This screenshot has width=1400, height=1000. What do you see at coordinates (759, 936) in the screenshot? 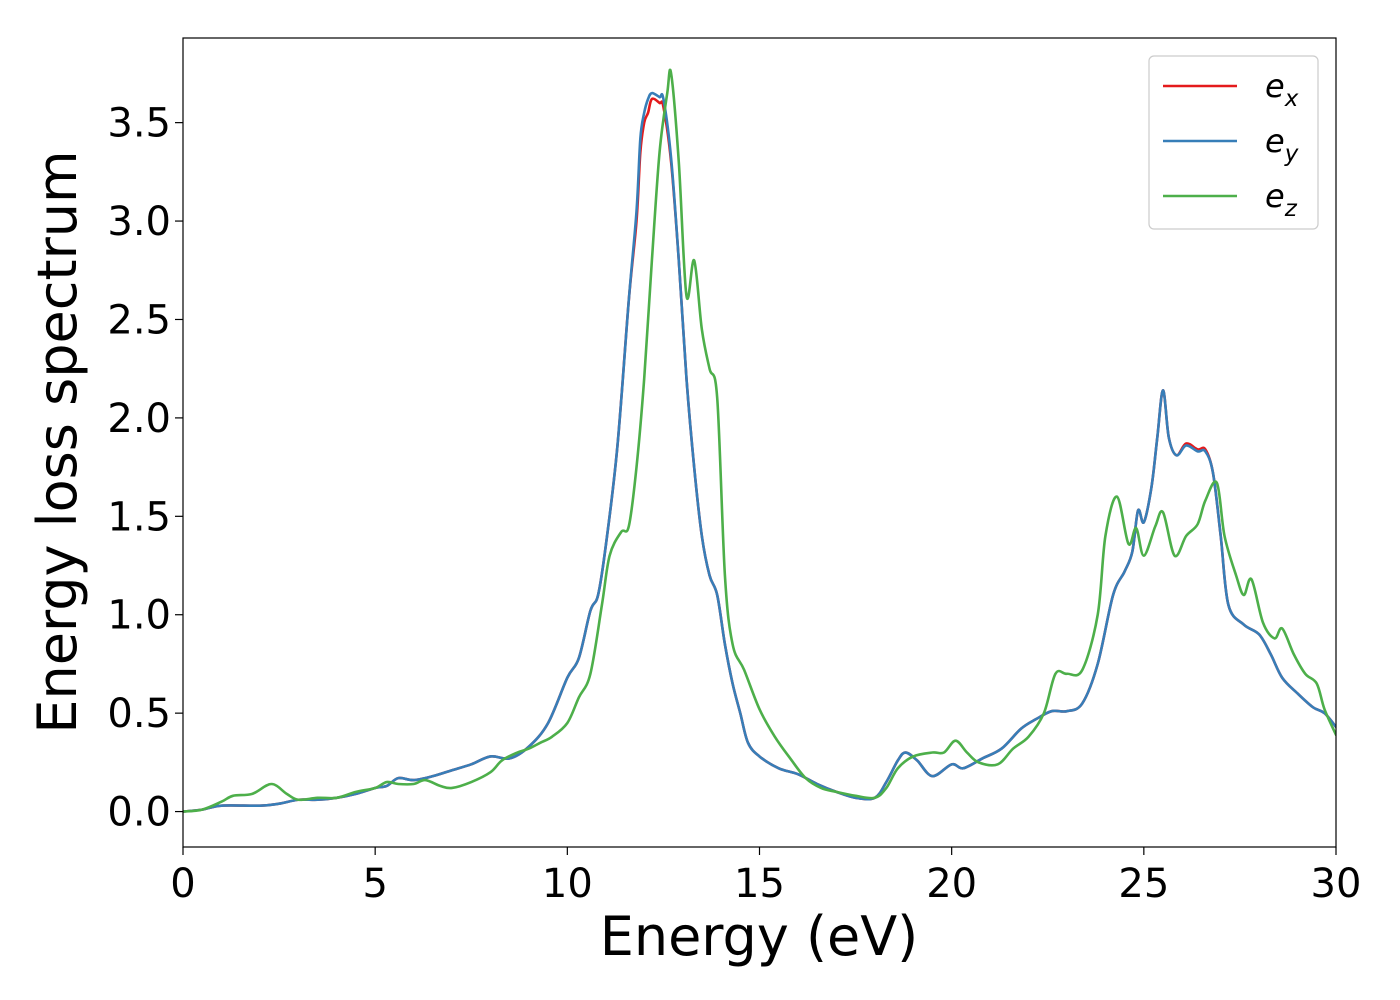
I see `x-axis-label: Energy (eV)` at bounding box center [759, 936].